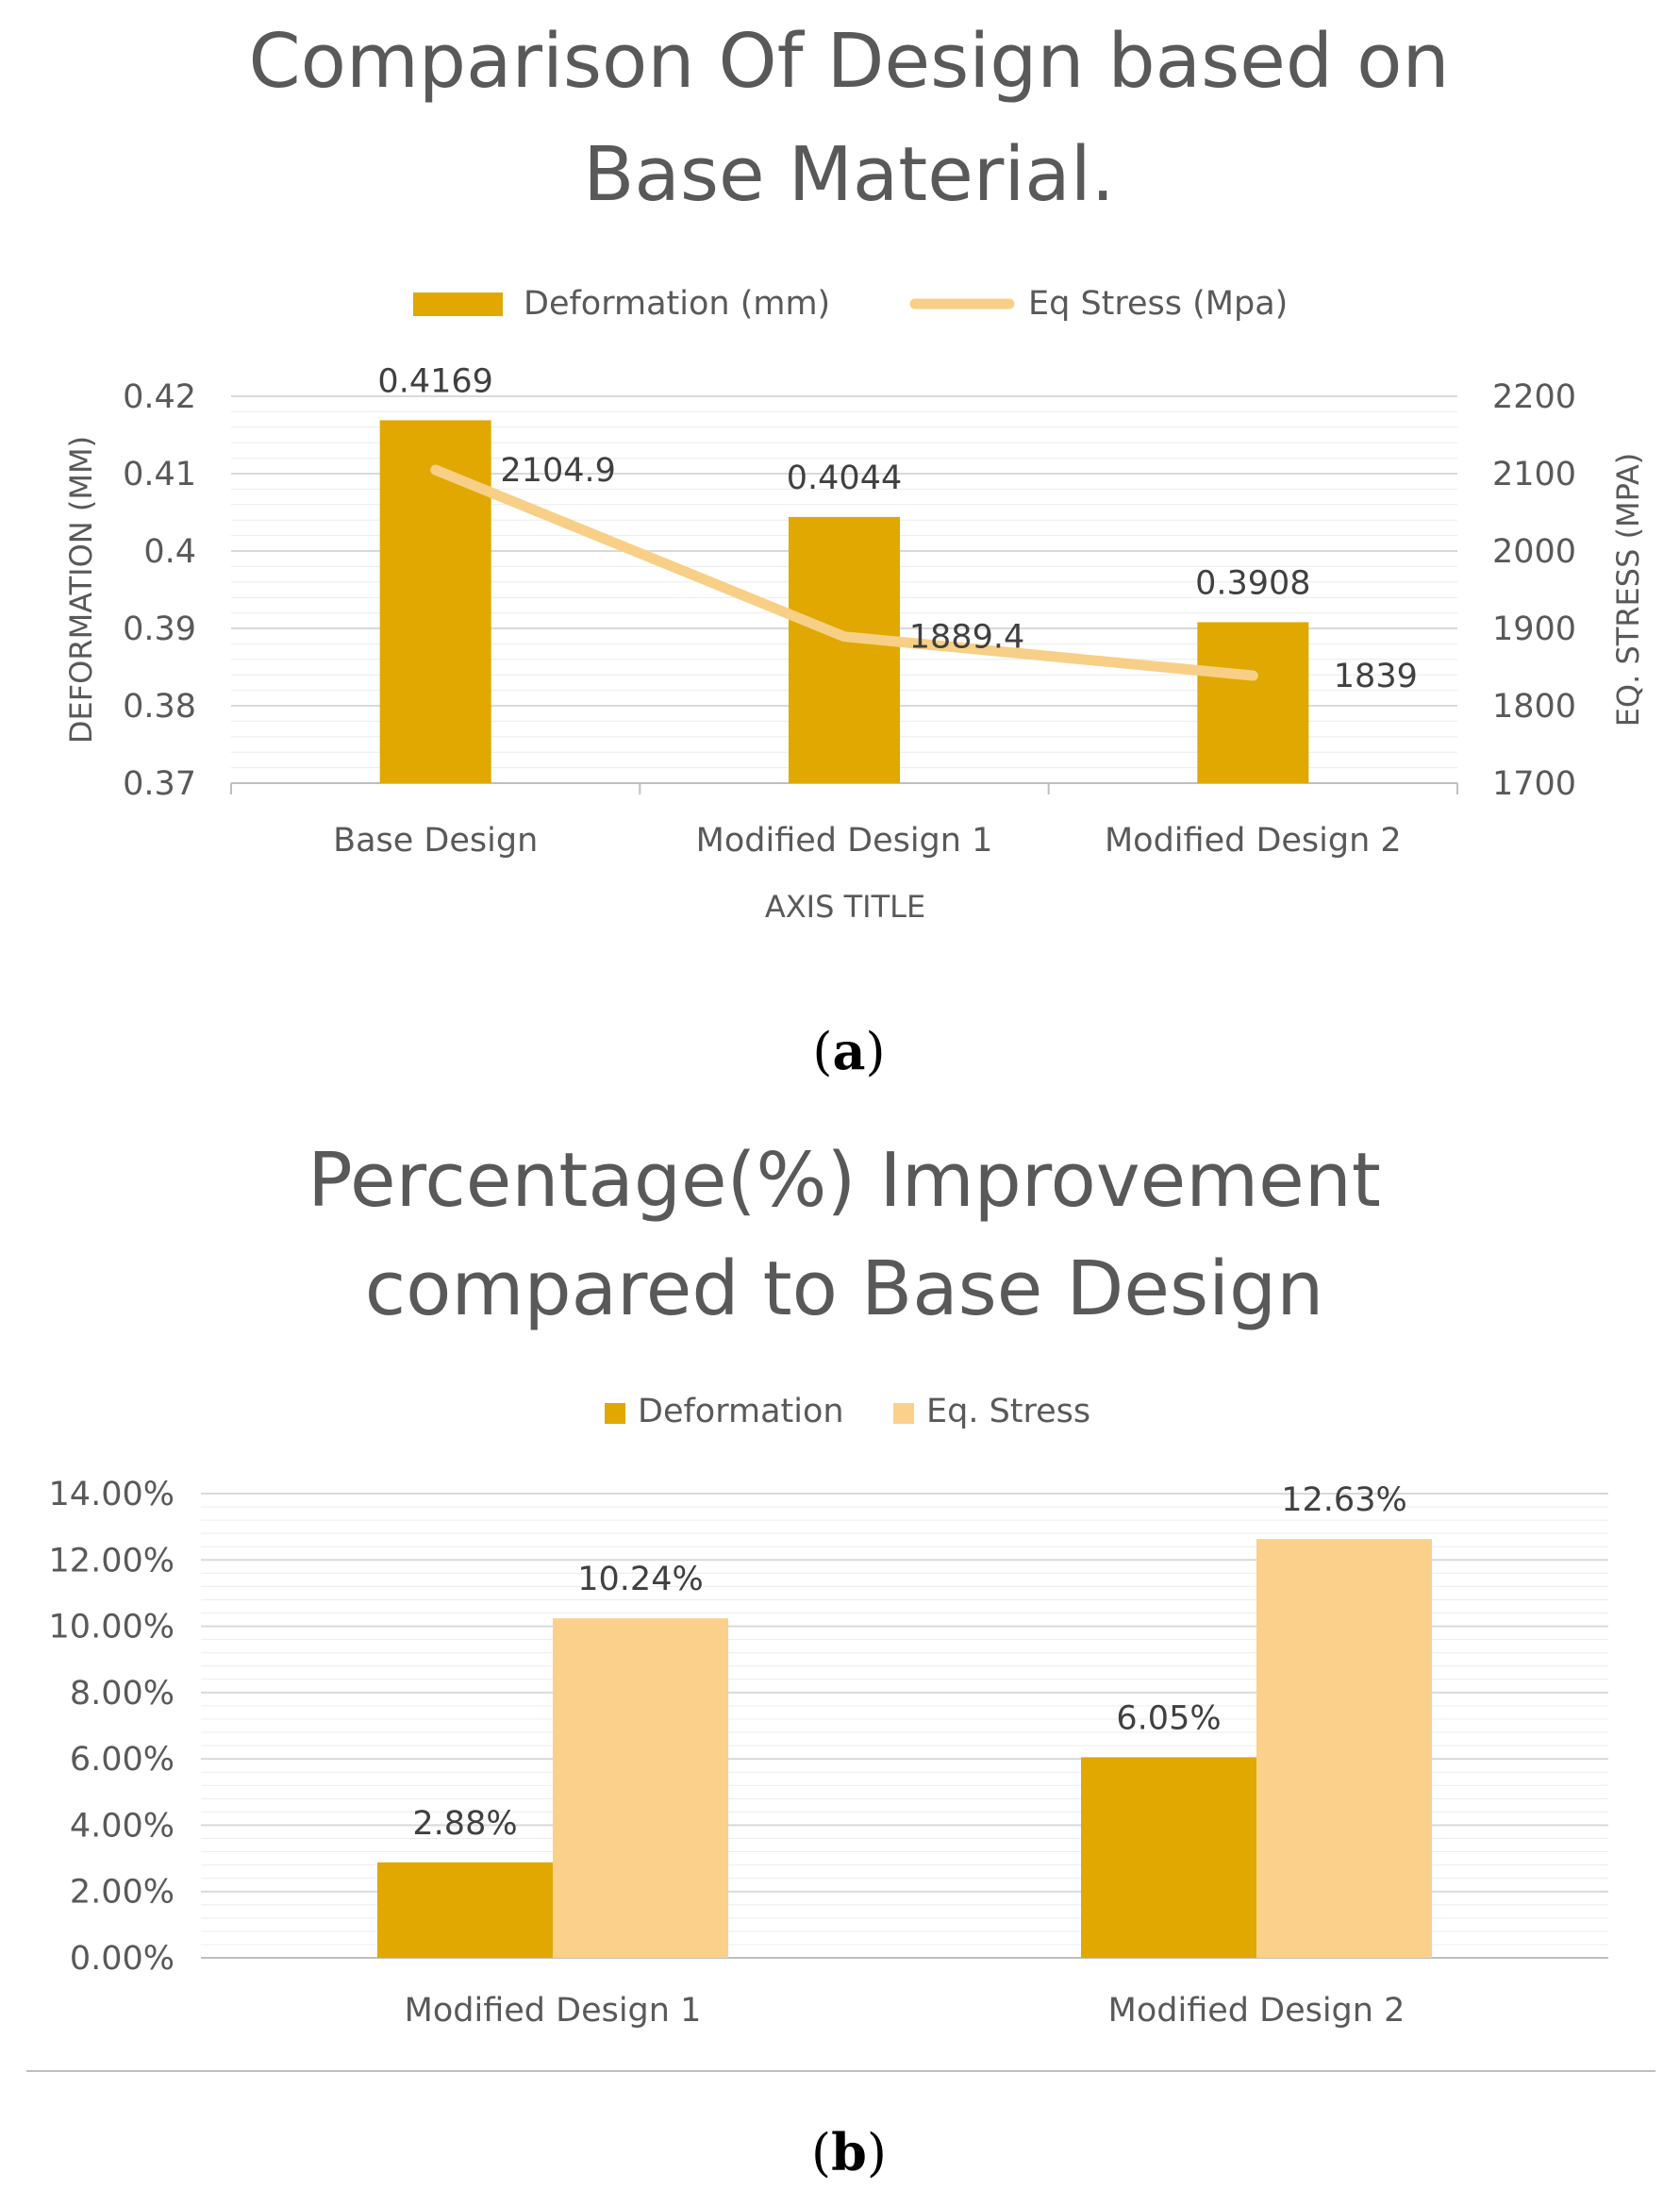 Image resolution: width=1680 pixels, height=2206 pixels. I want to click on y-tick-label: 0.38, so click(159, 707).